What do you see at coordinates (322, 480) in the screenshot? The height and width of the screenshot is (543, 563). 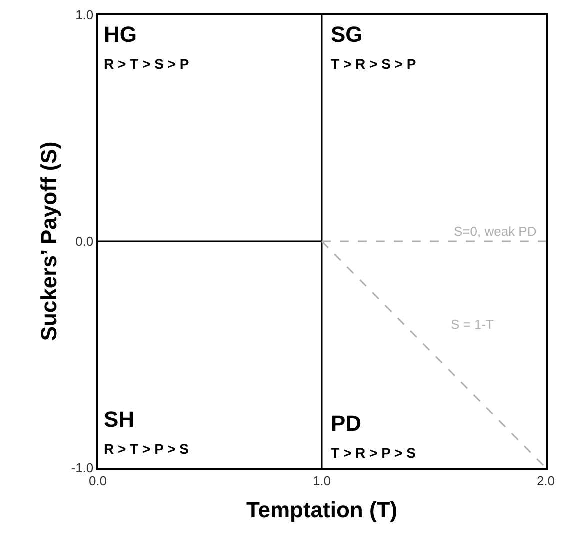 I see `x-tick-label: 1.0` at bounding box center [322, 480].